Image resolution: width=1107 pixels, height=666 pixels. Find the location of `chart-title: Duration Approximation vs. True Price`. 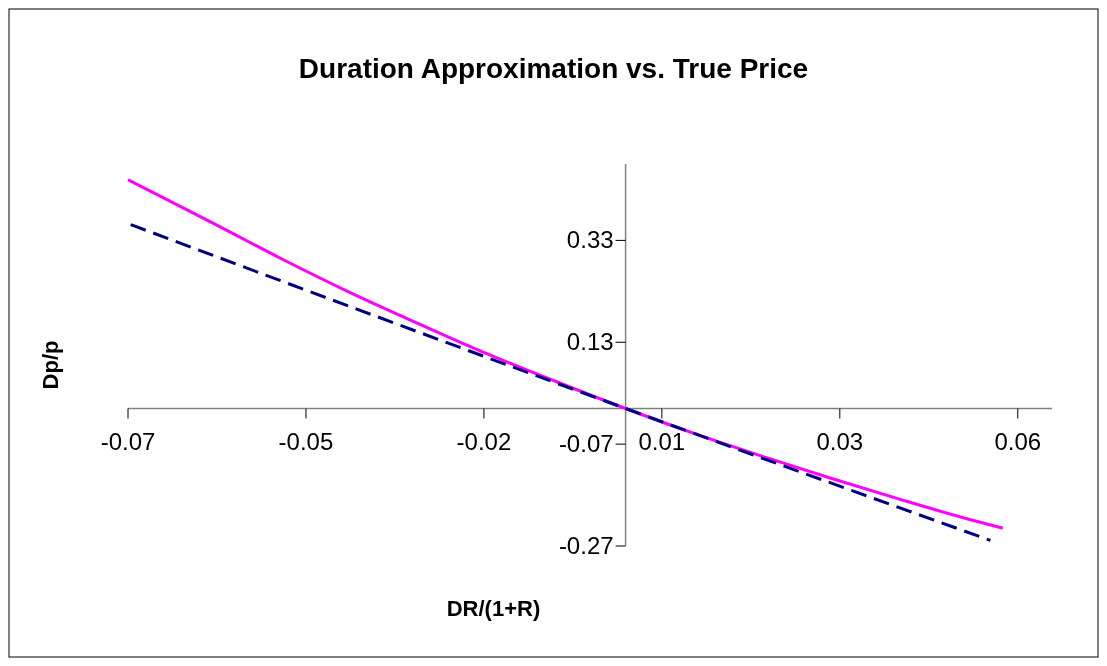

chart-title: Duration Approximation vs. True Price is located at coordinates (553, 68).